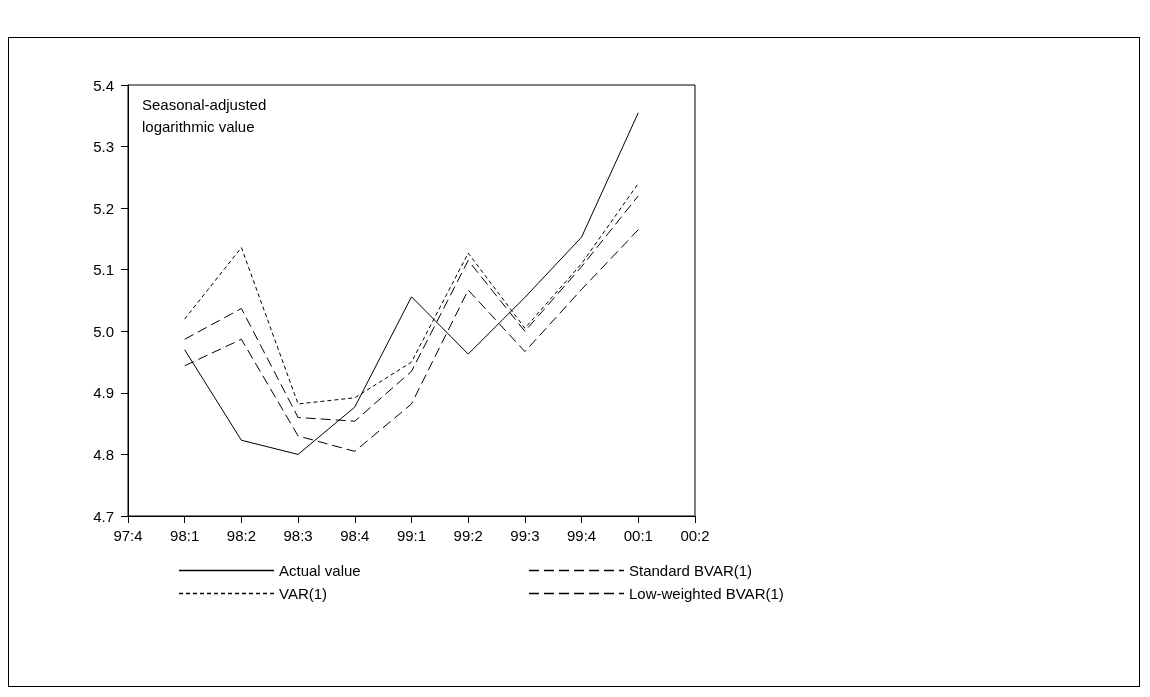 Image resolution: width=1150 pixels, height=697 pixels. I want to click on x-tick-label: 00:1, so click(638, 535).